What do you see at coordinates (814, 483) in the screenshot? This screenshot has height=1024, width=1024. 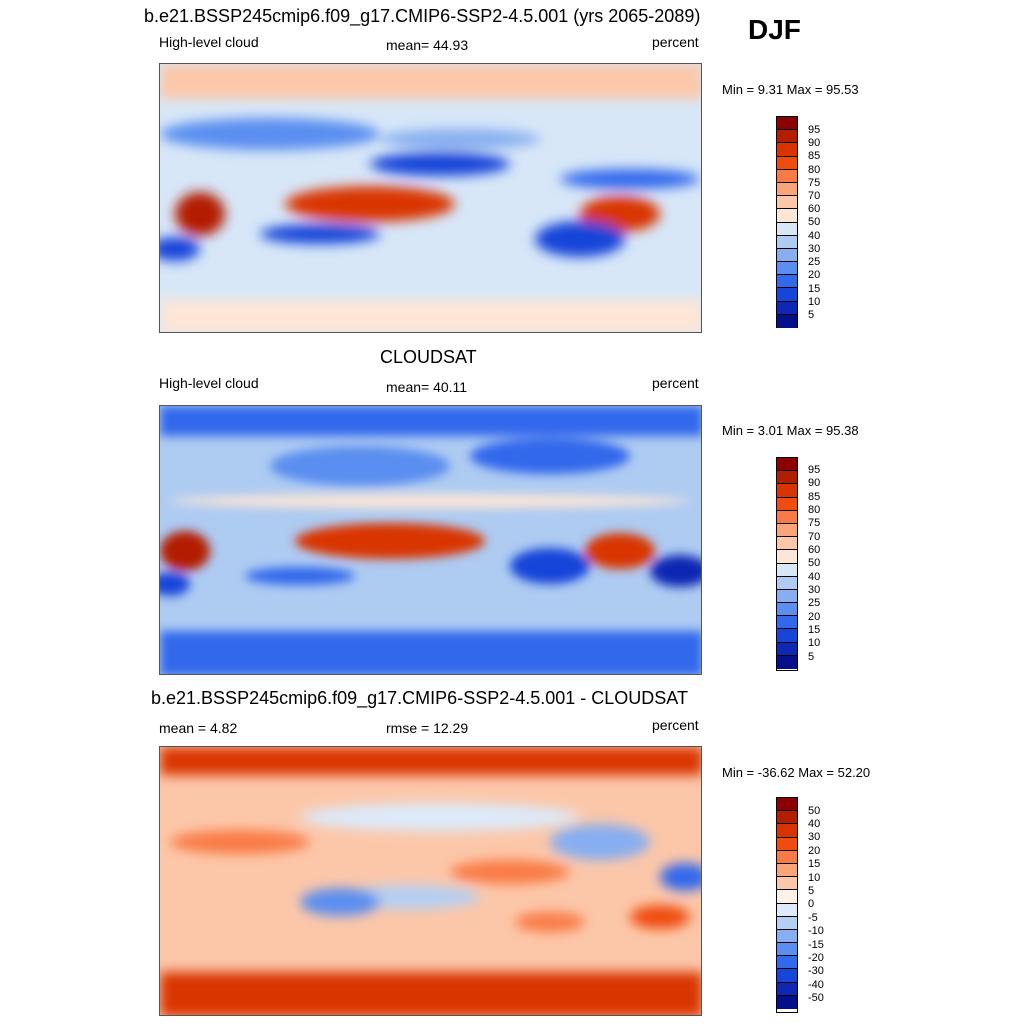 I see `panel2-tick: 90` at bounding box center [814, 483].